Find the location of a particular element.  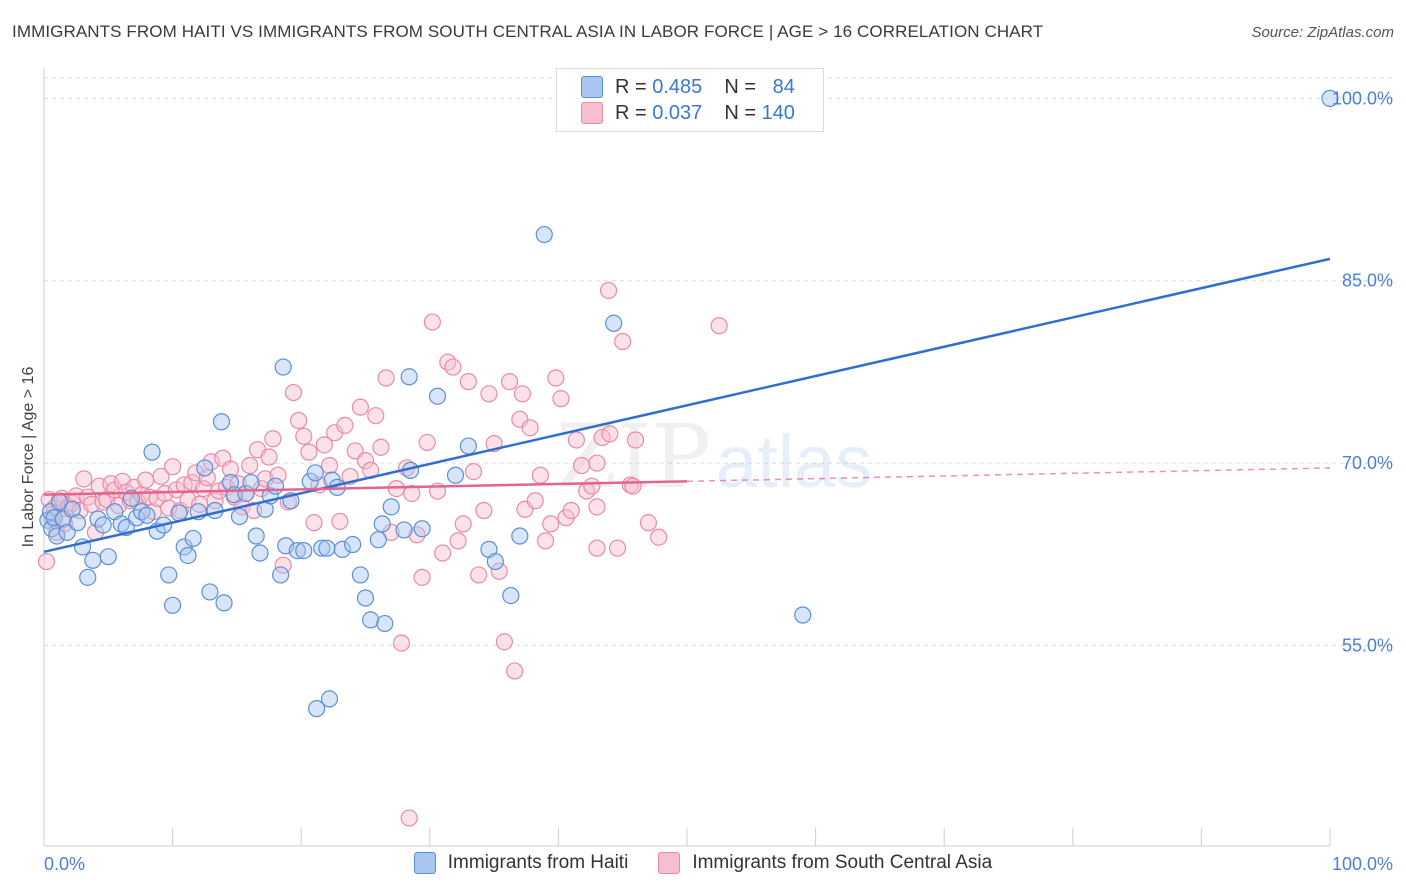

source-label: Source: ZipAtlas.com is located at coordinates (1322, 32).